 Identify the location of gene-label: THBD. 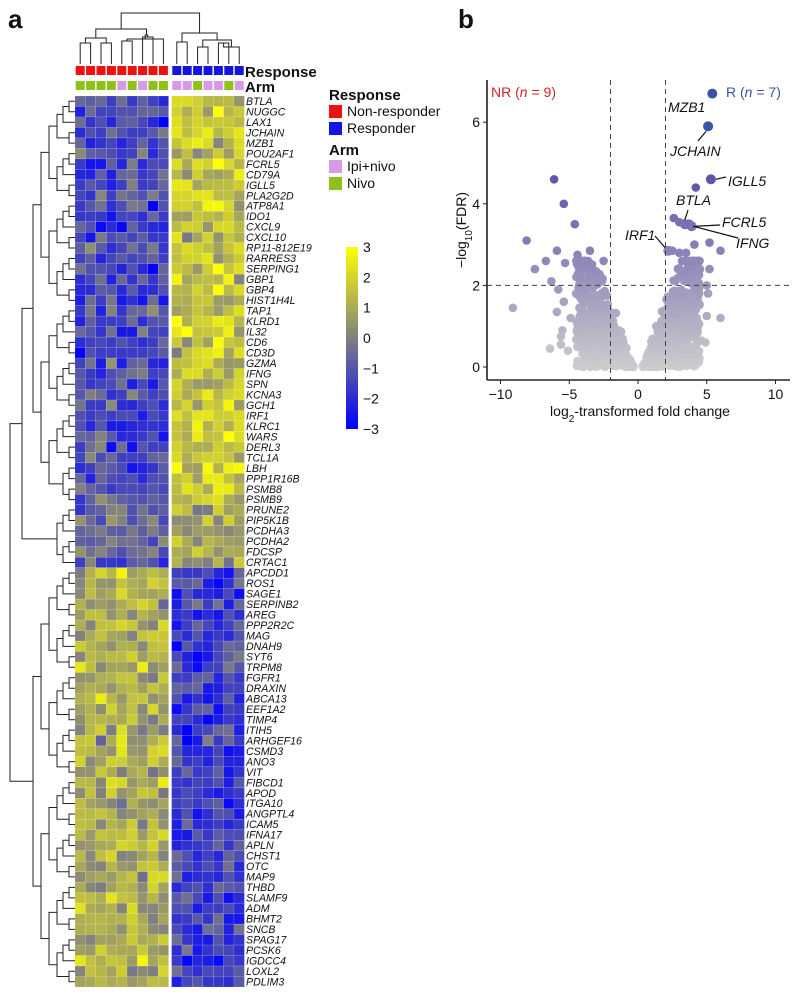
(260, 888).